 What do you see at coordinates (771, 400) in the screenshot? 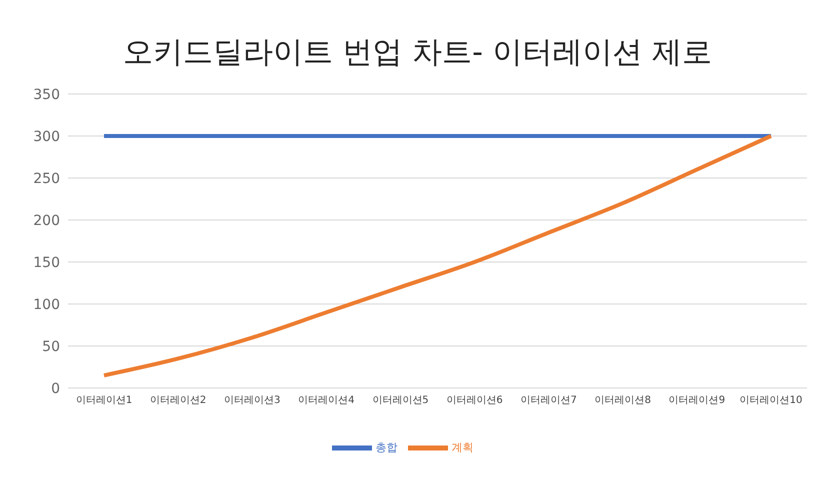
I see `x-tick-label: 이터레이션10` at bounding box center [771, 400].